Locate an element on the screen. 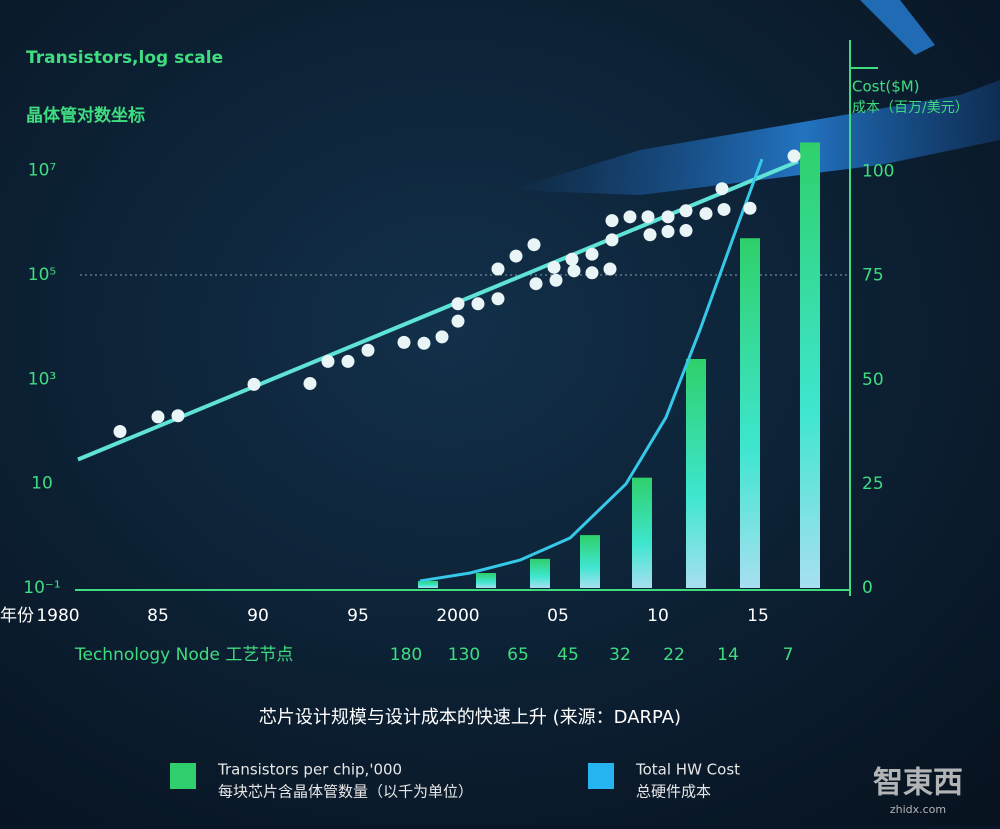 The width and height of the screenshot is (1000, 829). node-label: 32 is located at coordinates (620, 655).